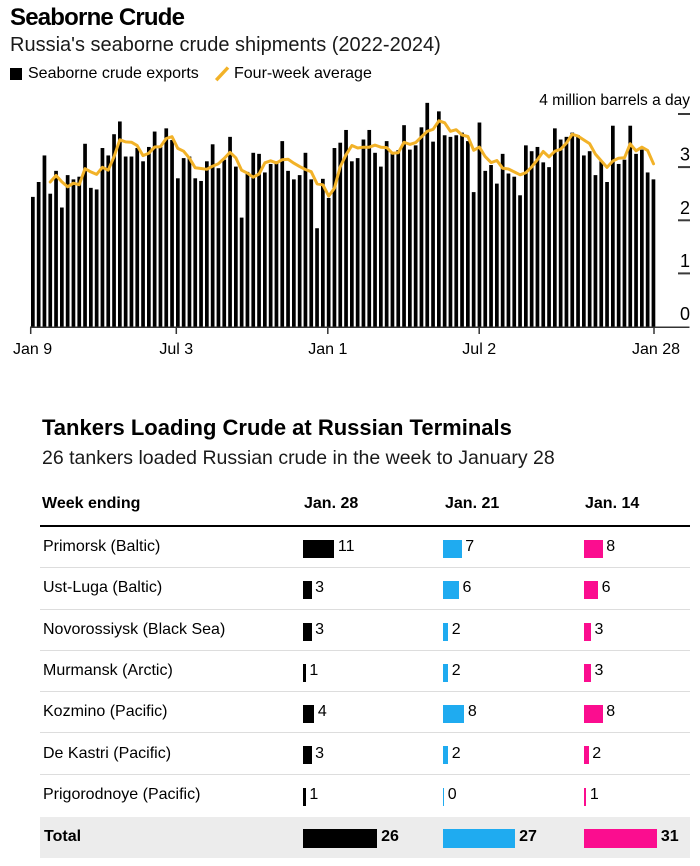  I want to click on svg-text: Jan 1, so click(327, 349).